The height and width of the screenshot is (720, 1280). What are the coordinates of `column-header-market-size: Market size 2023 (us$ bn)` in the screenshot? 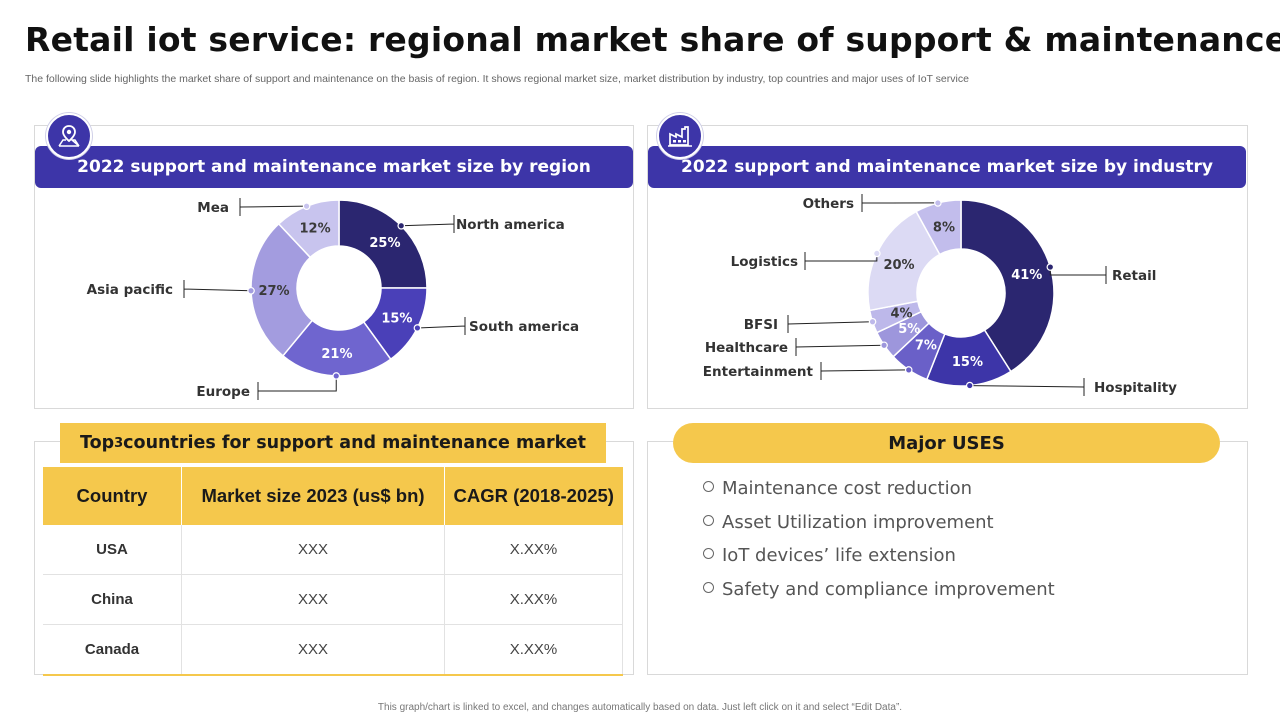 It's located at (313, 496).